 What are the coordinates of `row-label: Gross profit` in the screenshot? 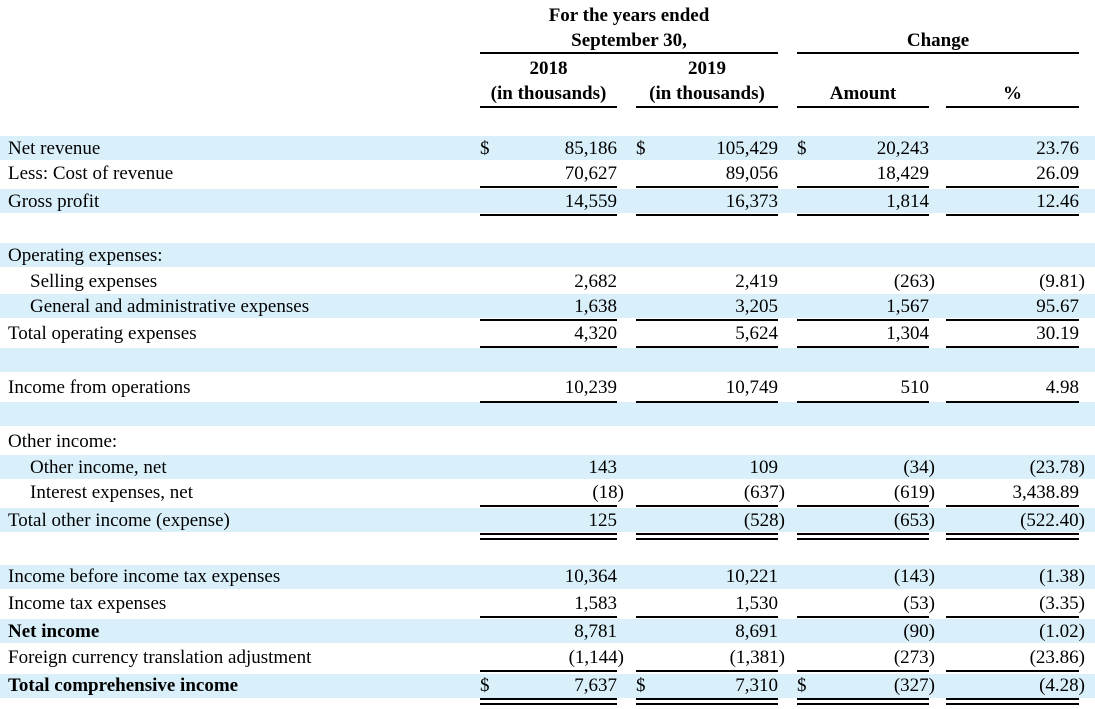 It's located at (54, 201).